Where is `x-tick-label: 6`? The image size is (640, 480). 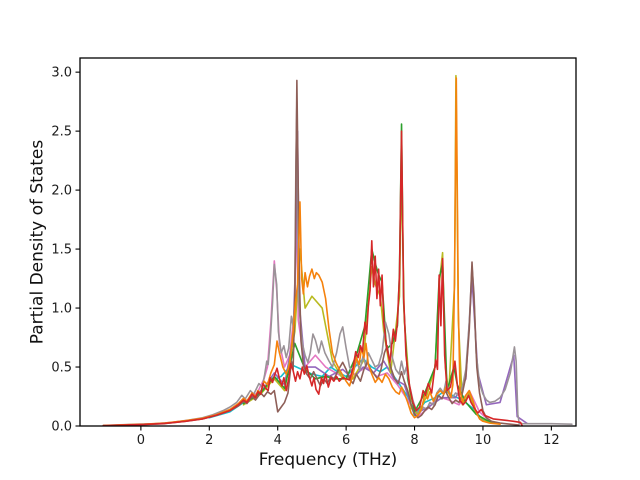 x-tick-label: 6 is located at coordinates (346, 440).